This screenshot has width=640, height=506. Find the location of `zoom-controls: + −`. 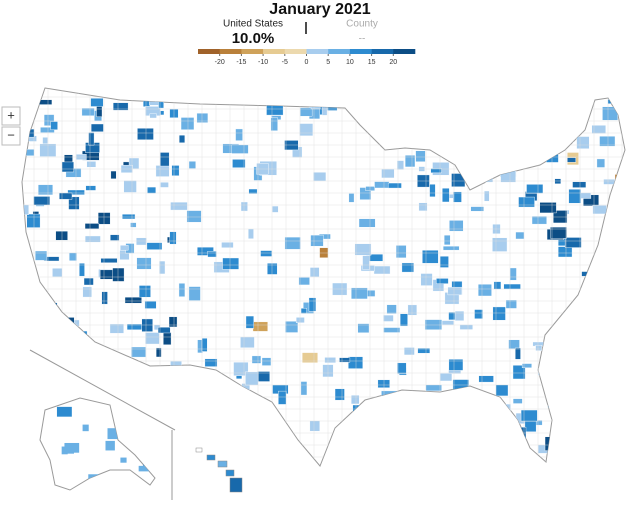

zoom-controls: + − is located at coordinates (11, 126).